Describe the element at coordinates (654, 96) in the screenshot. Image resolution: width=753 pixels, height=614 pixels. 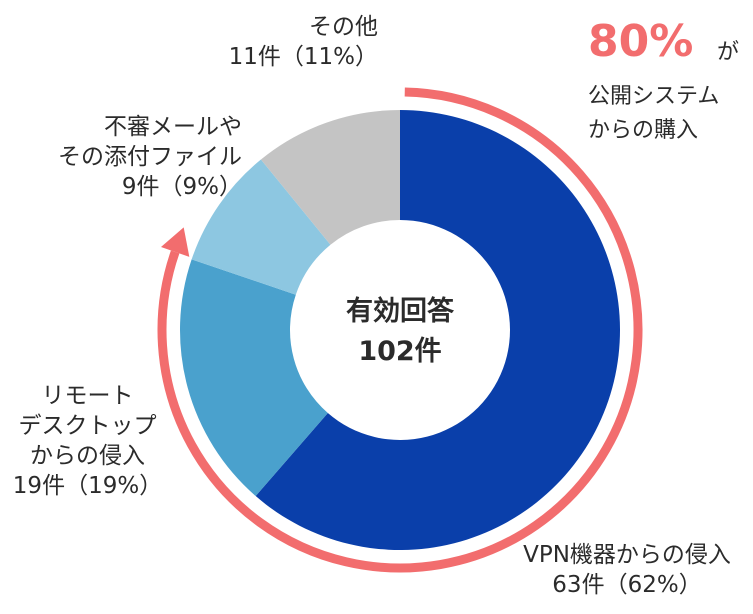
I see `callout-line: 公開システム` at that location.